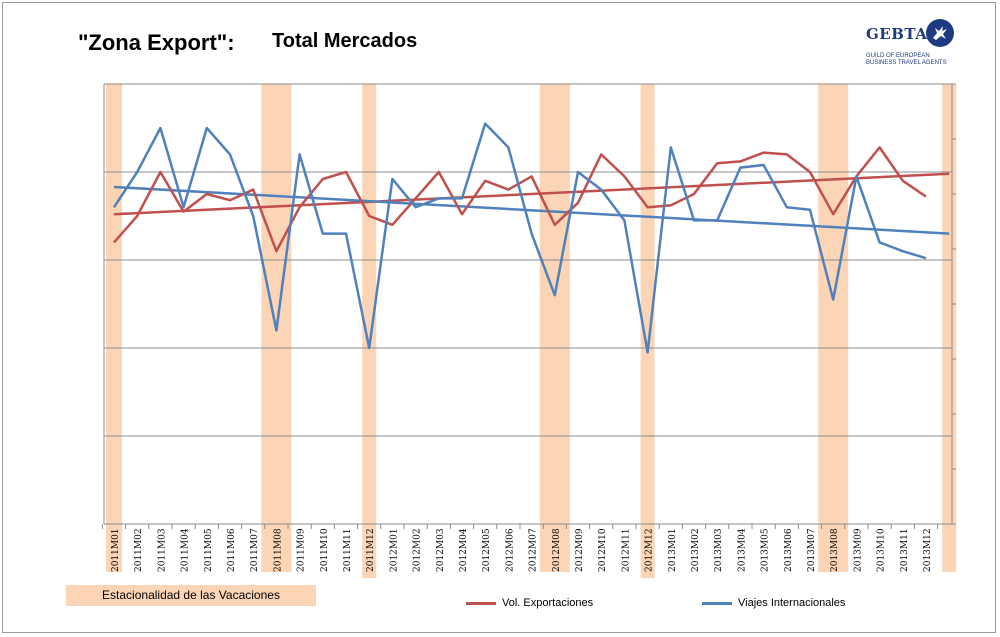 The image size is (1000, 637). What do you see at coordinates (209, 550) in the screenshot?
I see `x-tick-label: 2011M05` at bounding box center [209, 550].